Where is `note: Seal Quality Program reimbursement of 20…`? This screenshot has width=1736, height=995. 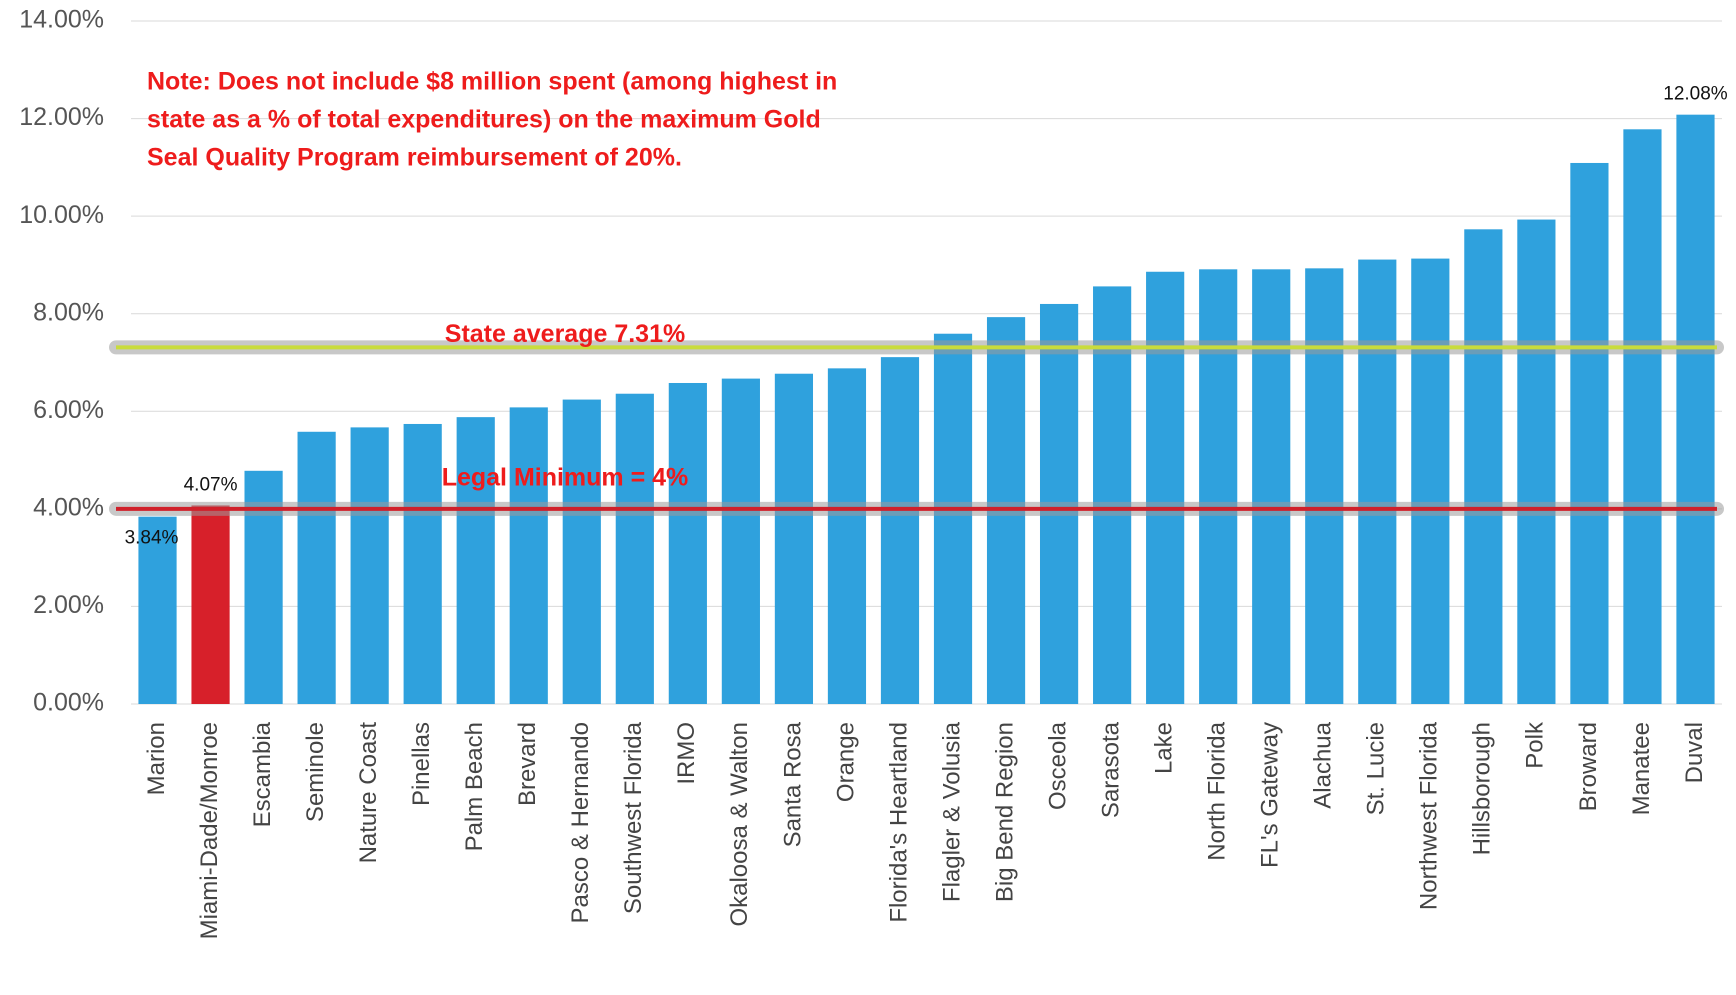
note: Seal Quality Program reimbursement of 20… is located at coordinates (414, 158).